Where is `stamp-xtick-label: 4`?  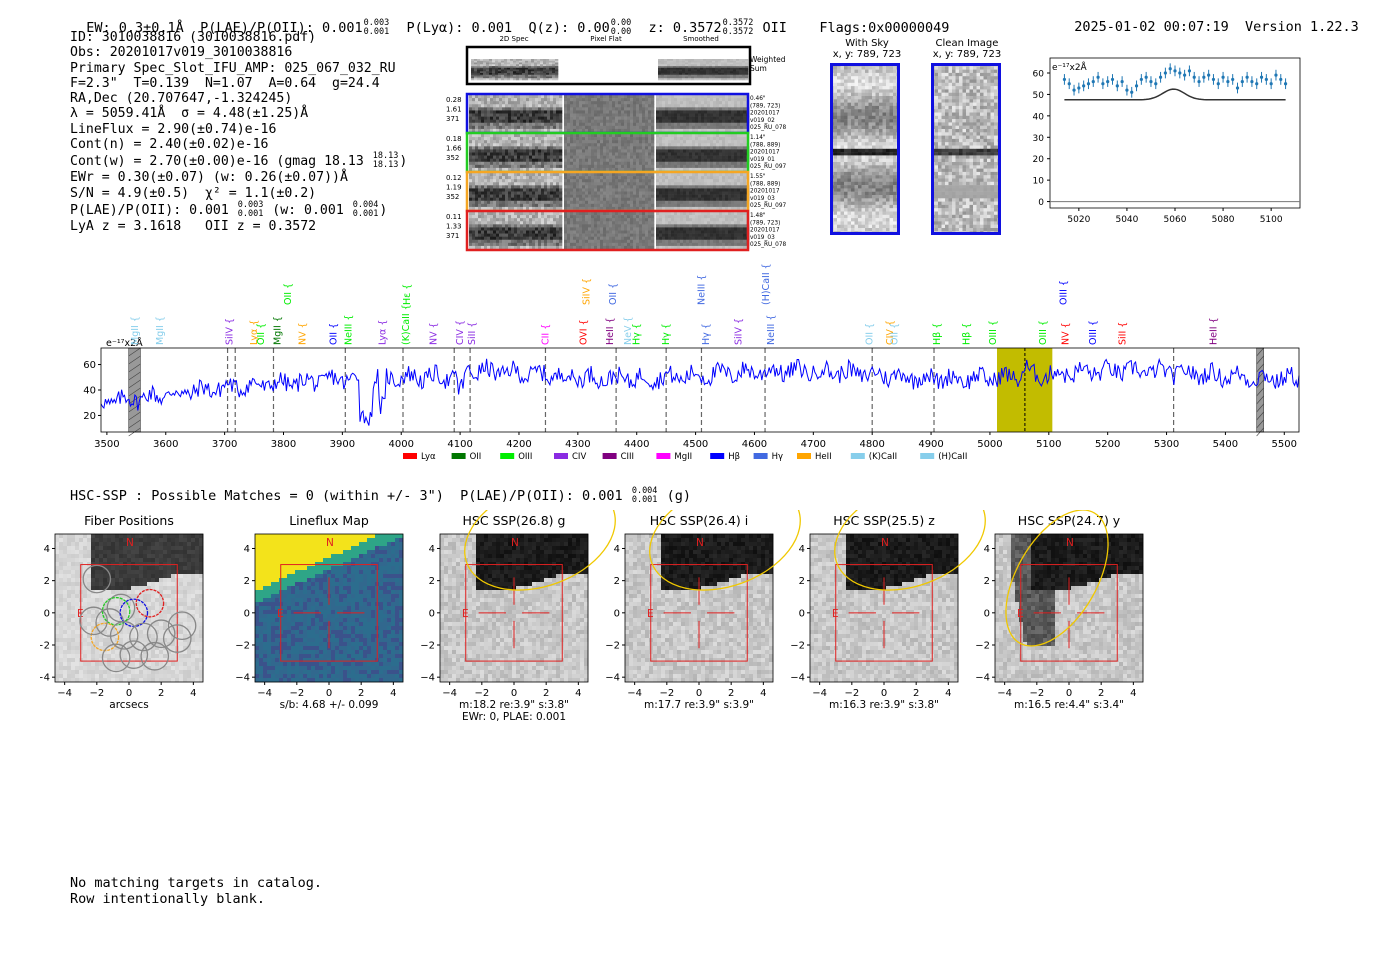 stamp-xtick-label: 4 is located at coordinates (578, 693).